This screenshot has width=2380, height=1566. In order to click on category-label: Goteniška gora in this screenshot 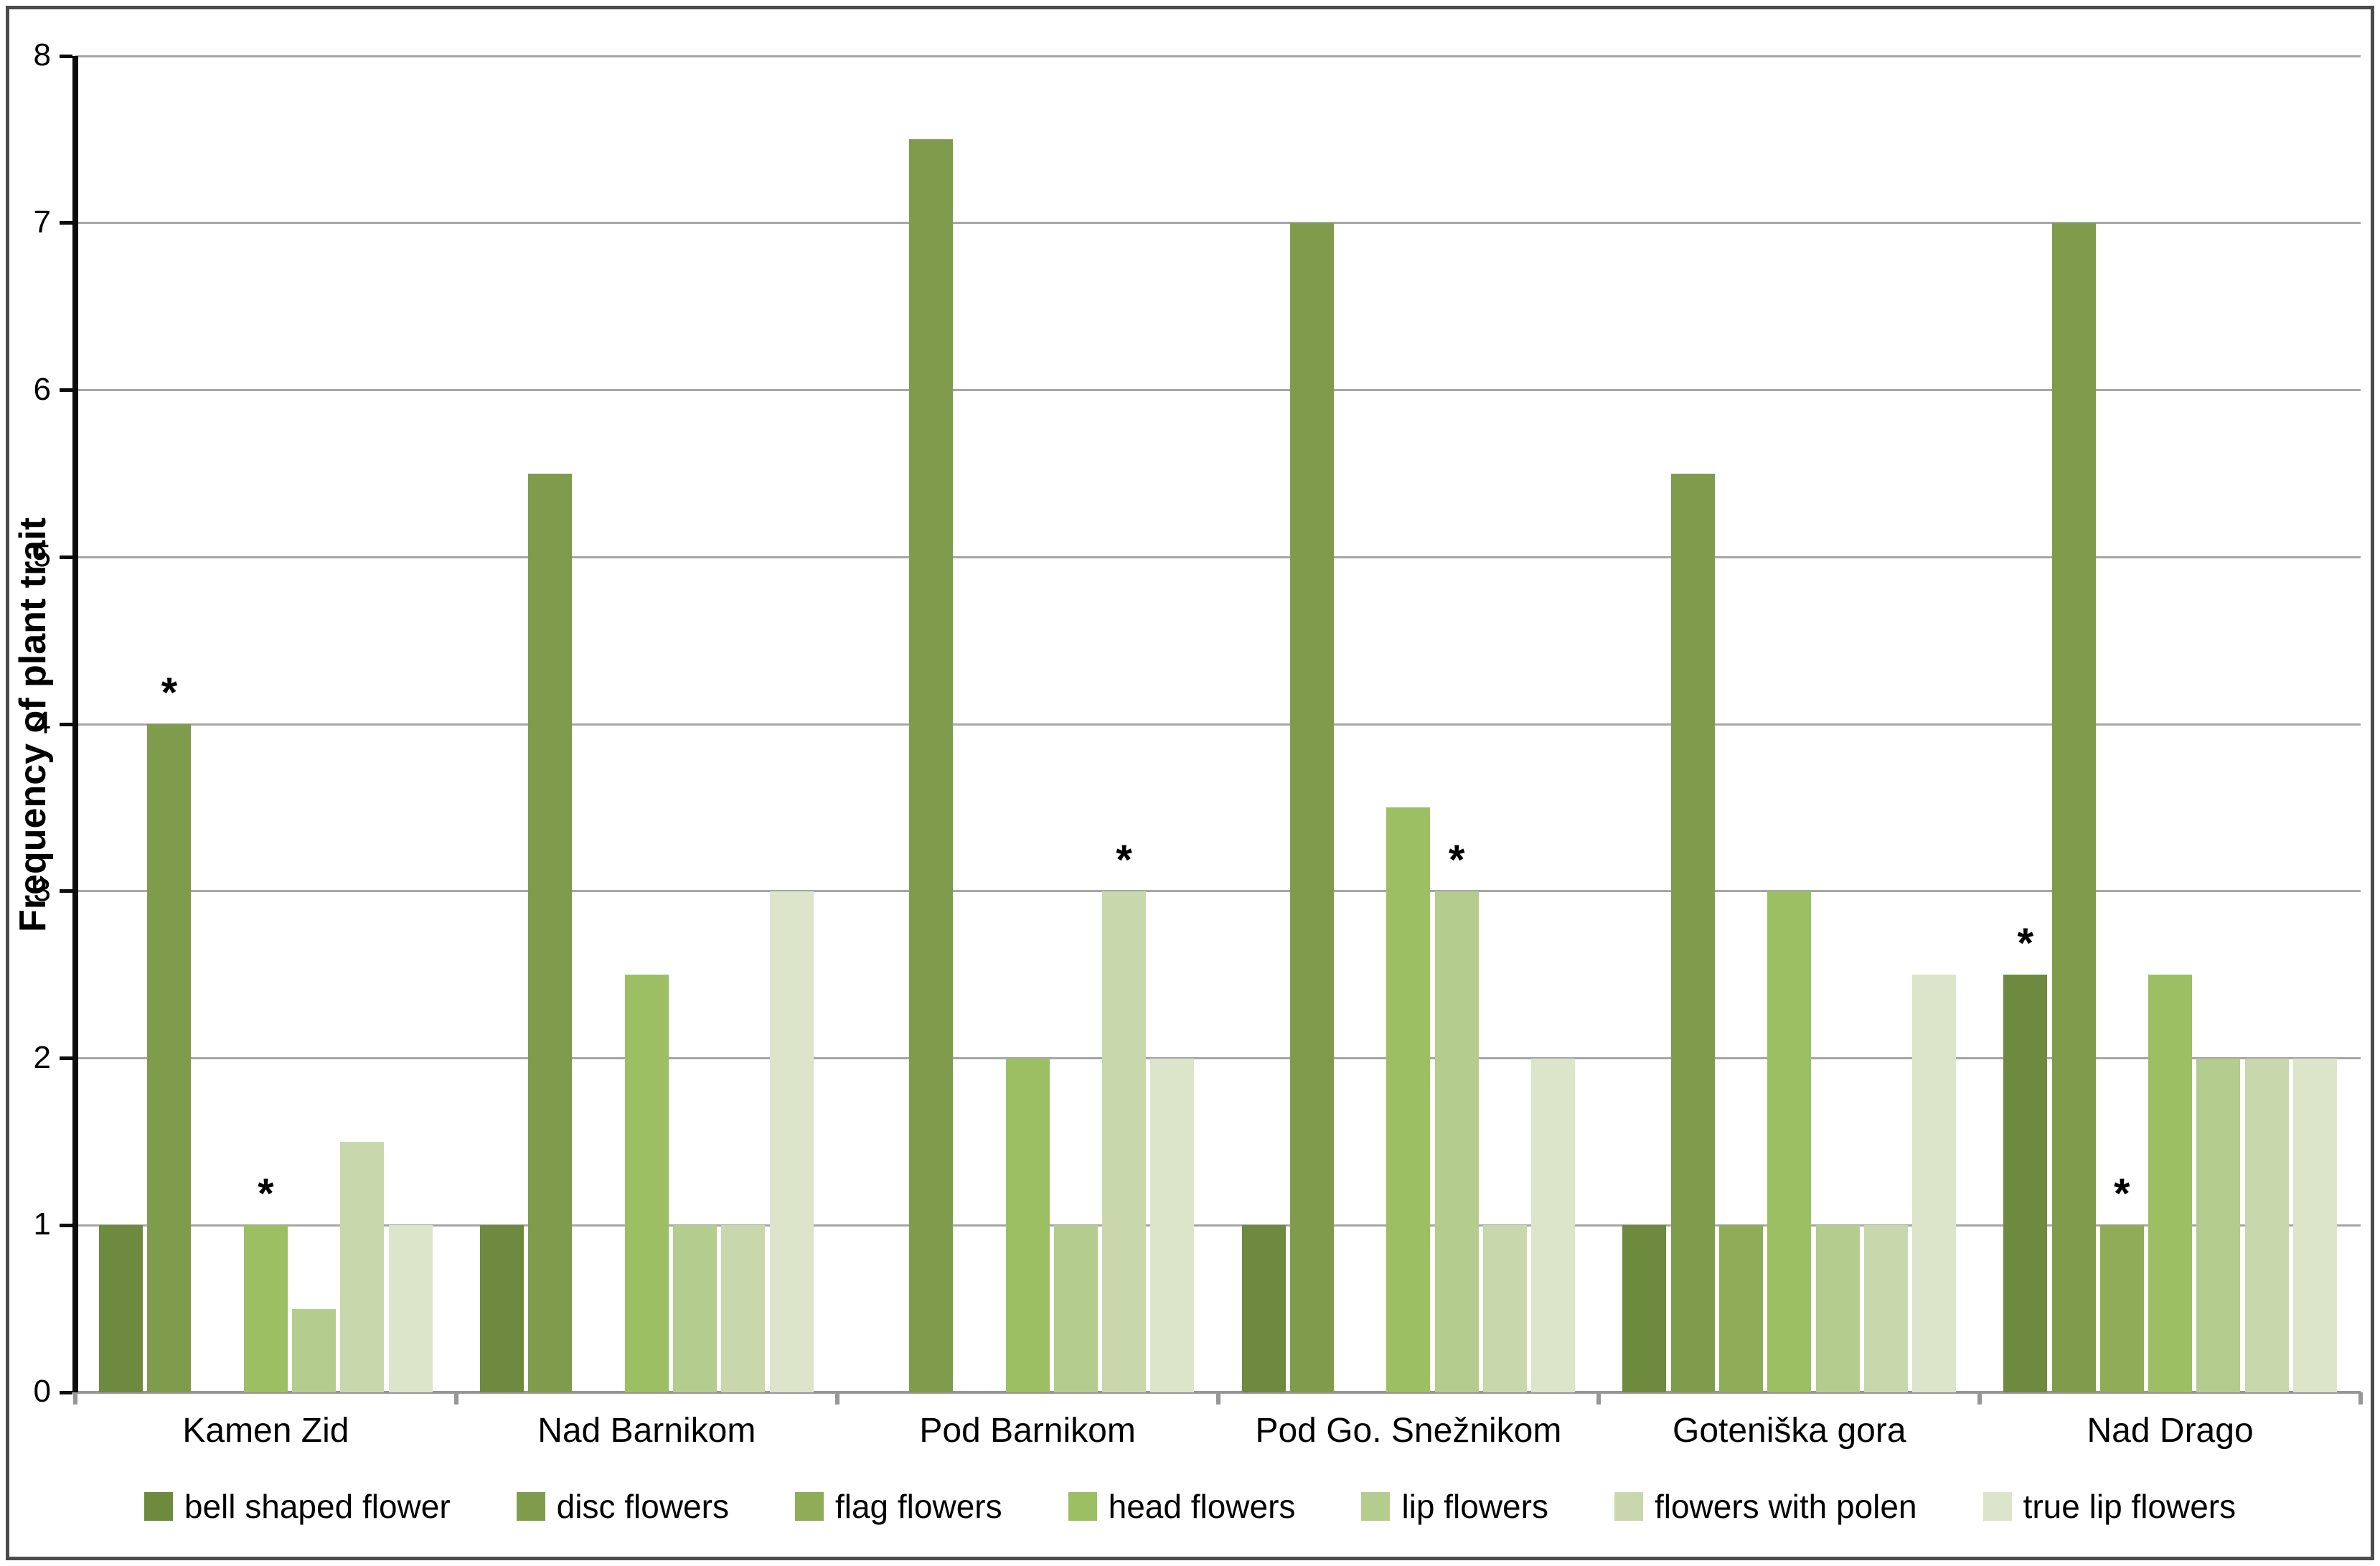, I will do `click(1789, 1431)`.